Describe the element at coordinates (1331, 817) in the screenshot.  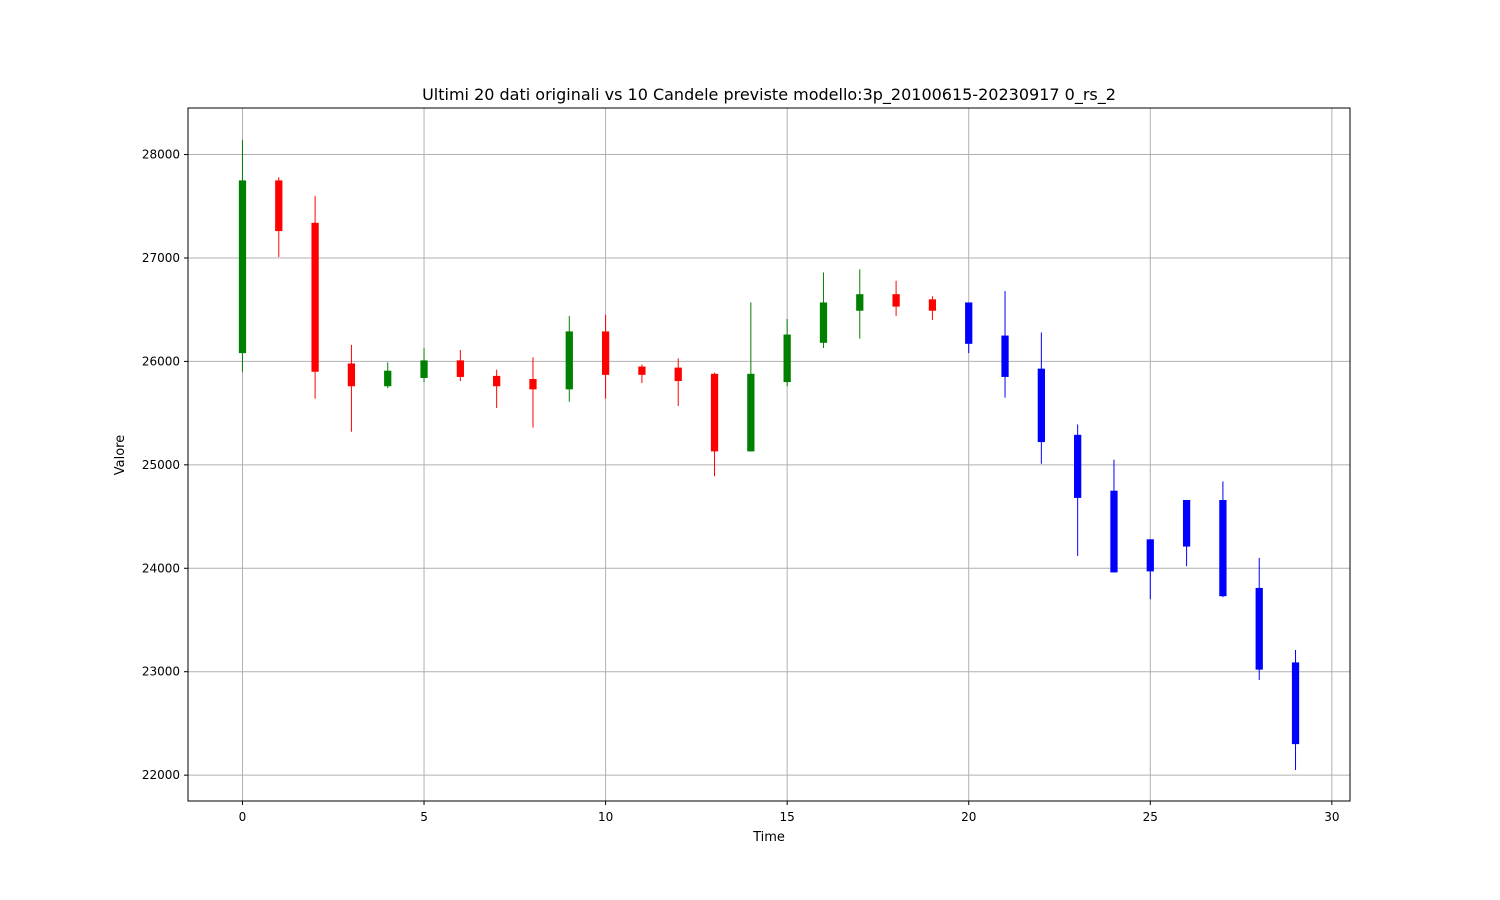
I see `x-tick-label: 30` at that location.